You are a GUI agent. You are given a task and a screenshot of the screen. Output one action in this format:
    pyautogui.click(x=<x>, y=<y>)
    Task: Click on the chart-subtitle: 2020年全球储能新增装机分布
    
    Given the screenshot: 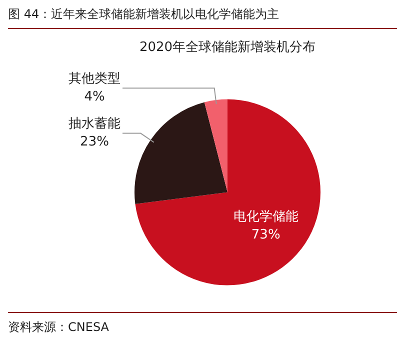 What is the action you would take?
    pyautogui.click(x=227, y=48)
    